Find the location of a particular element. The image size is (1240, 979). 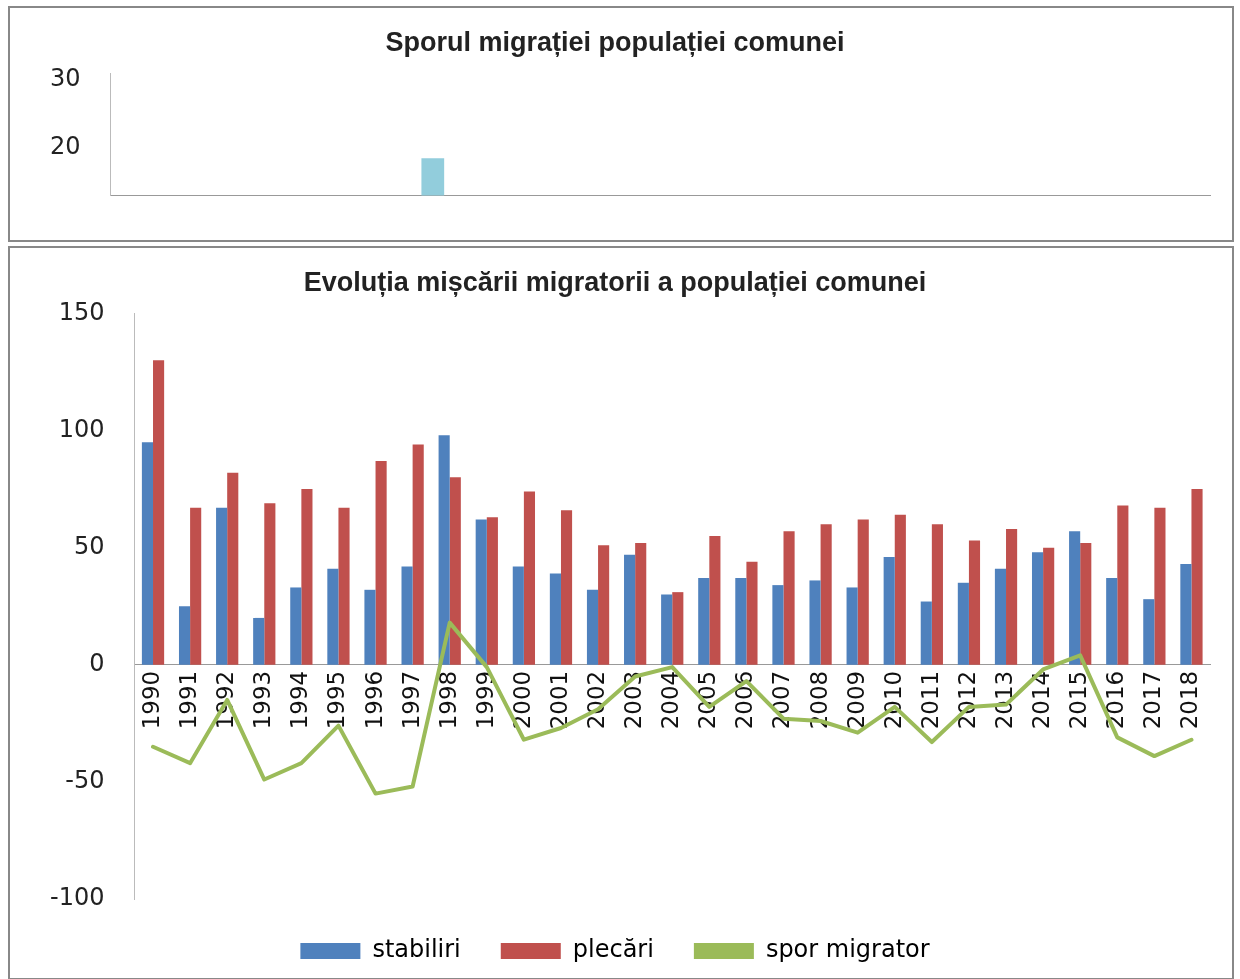

x-tick-label: 2010 is located at coordinates (892, 700).